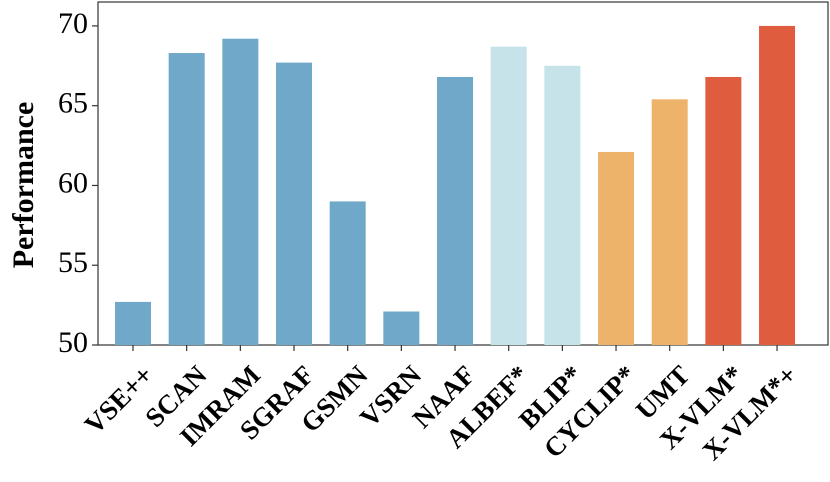 Image resolution: width=830 pixels, height=482 pixels. What do you see at coordinates (119, 400) in the screenshot?
I see `x-tick-label: VSE++` at bounding box center [119, 400].